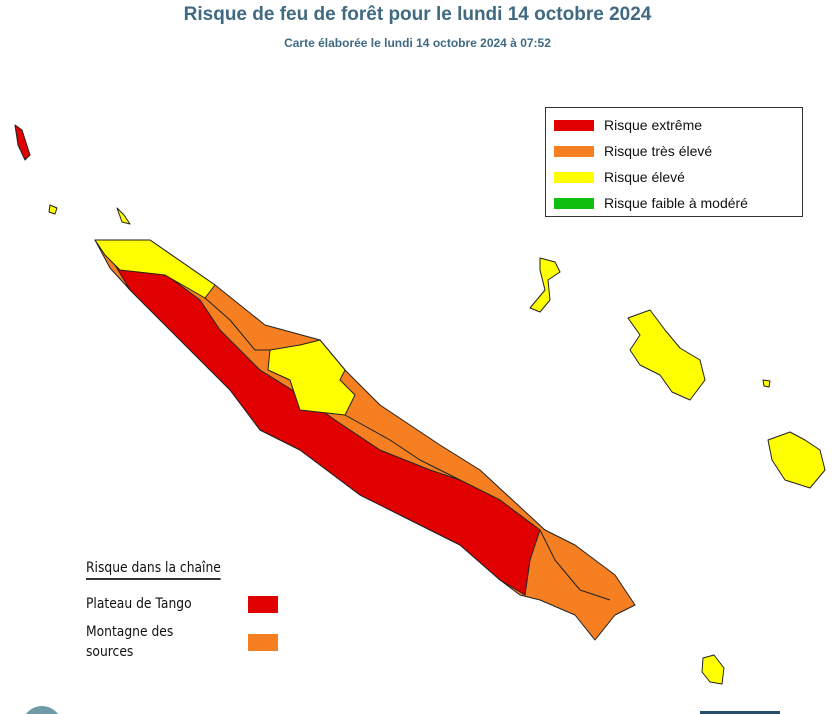  What do you see at coordinates (22, 142) in the screenshot?
I see `belep-island` at bounding box center [22, 142].